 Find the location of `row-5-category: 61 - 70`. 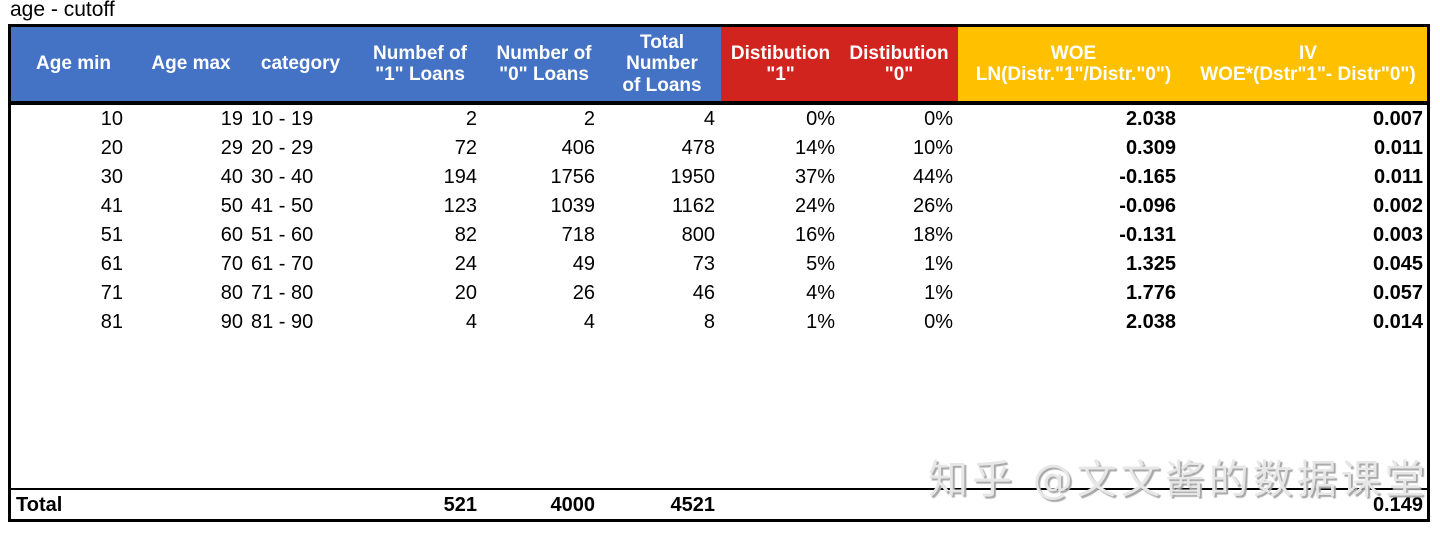

row-5-category: 61 - 70 is located at coordinates (282, 264).